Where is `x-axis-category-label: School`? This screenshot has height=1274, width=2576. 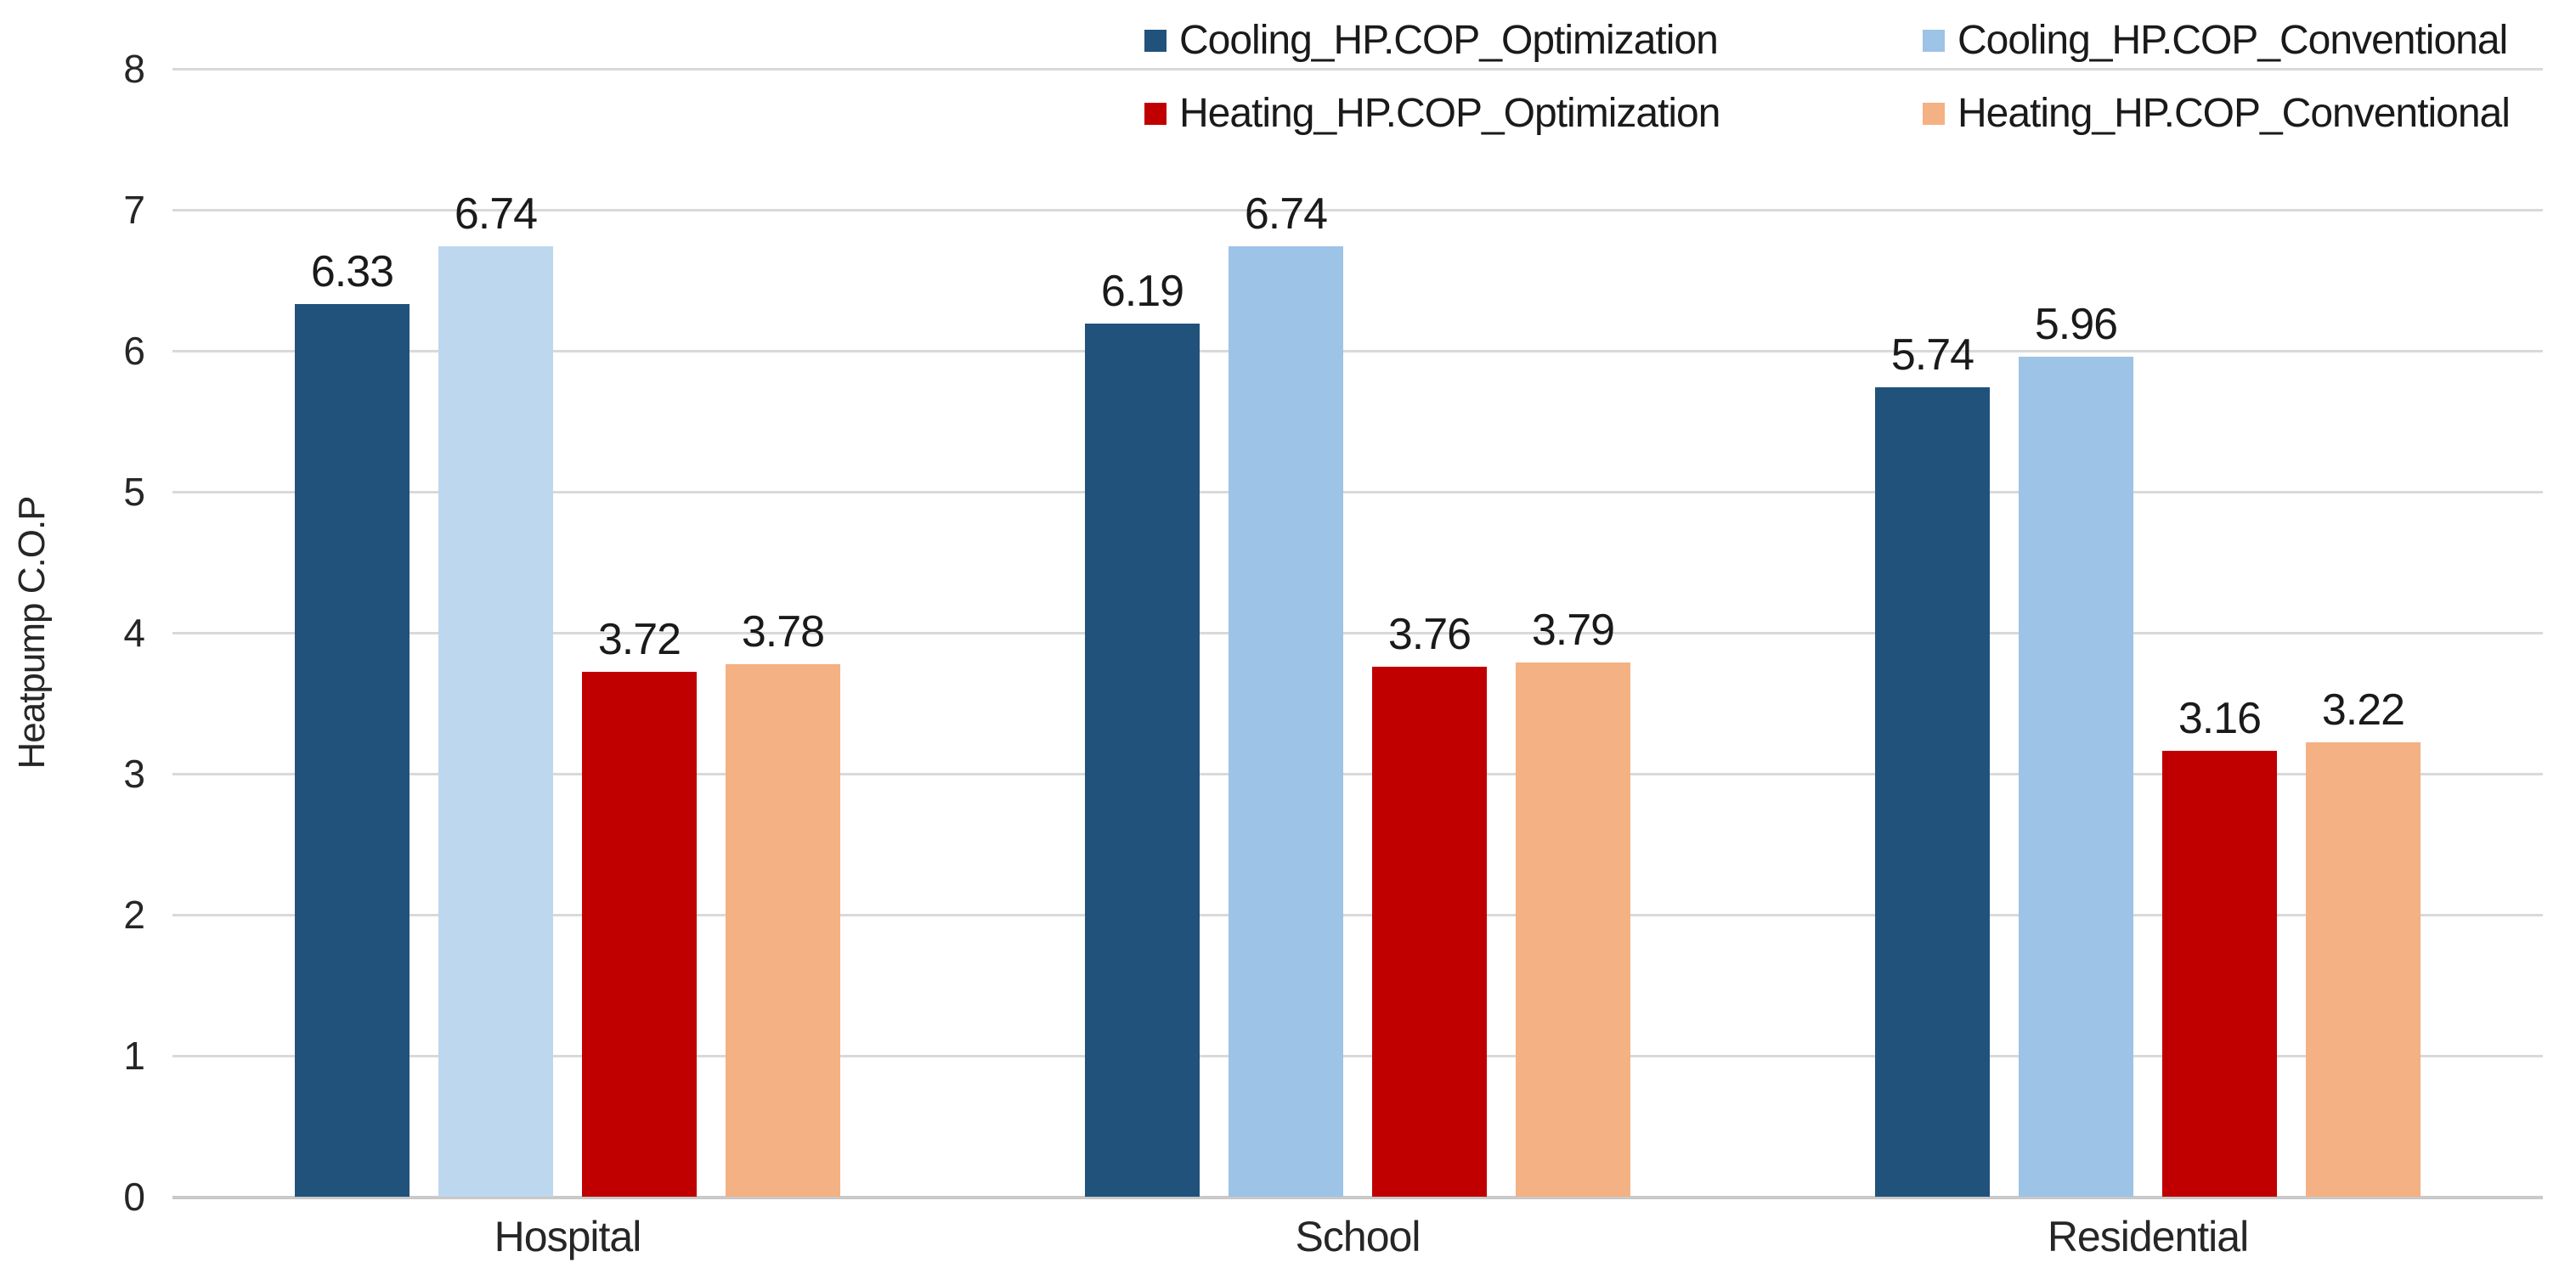
x-axis-category-label: School is located at coordinates (1358, 1236).